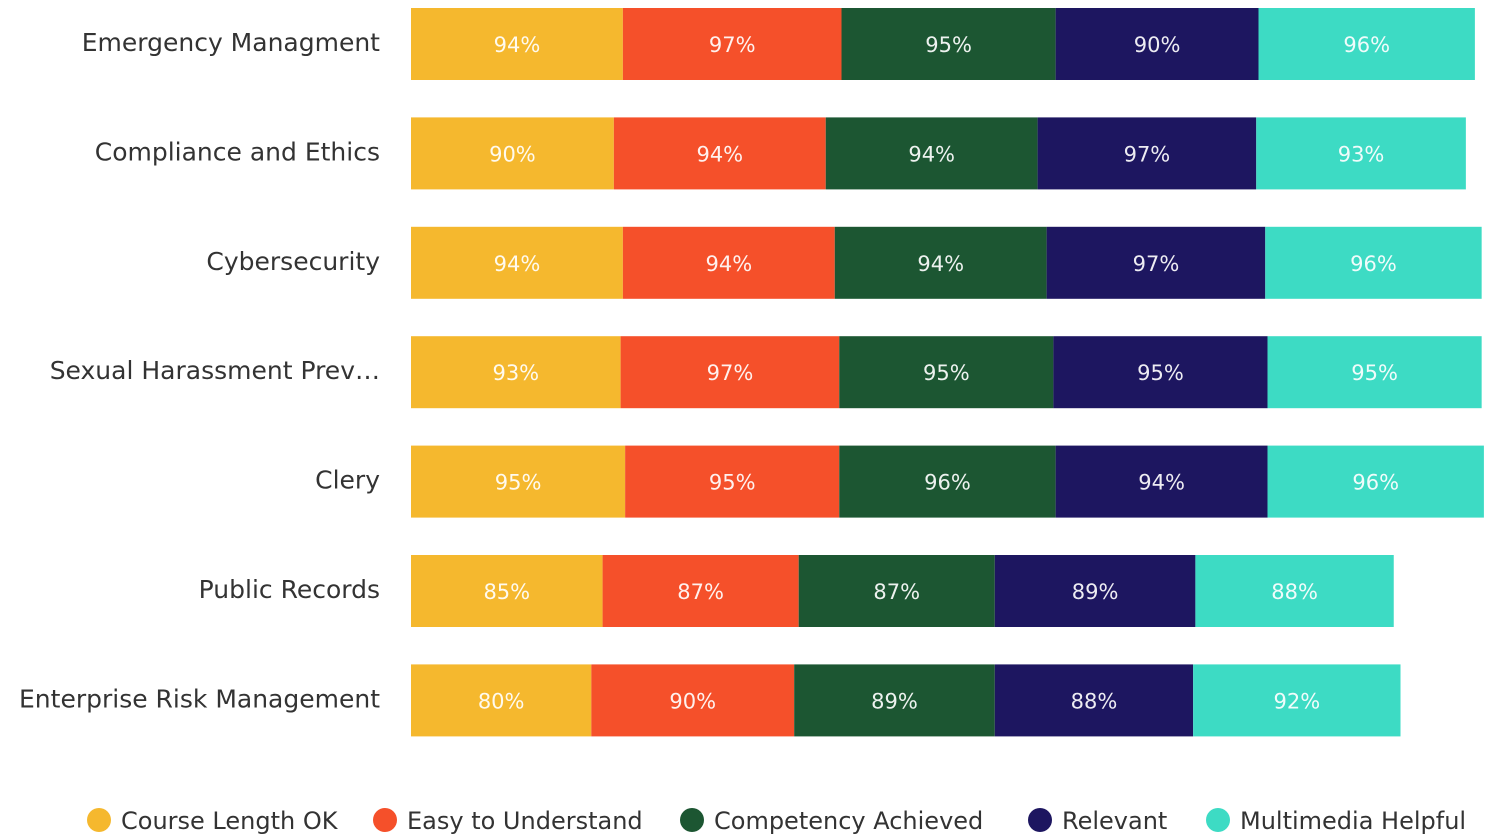 This screenshot has height=836, width=1491. Describe the element at coordinates (293, 261) in the screenshot. I see `category-label: Cybersecurity` at that location.